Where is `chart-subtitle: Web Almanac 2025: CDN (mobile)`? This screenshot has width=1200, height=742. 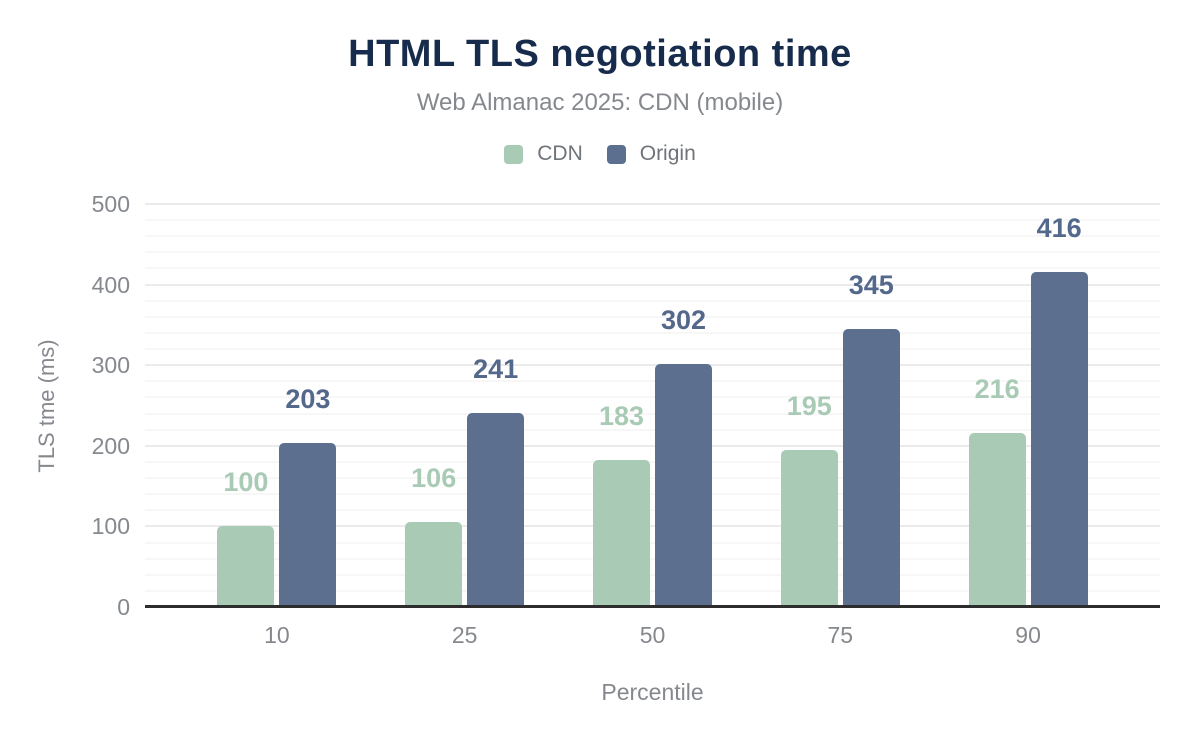 chart-subtitle: Web Almanac 2025: CDN (mobile) is located at coordinates (600, 102).